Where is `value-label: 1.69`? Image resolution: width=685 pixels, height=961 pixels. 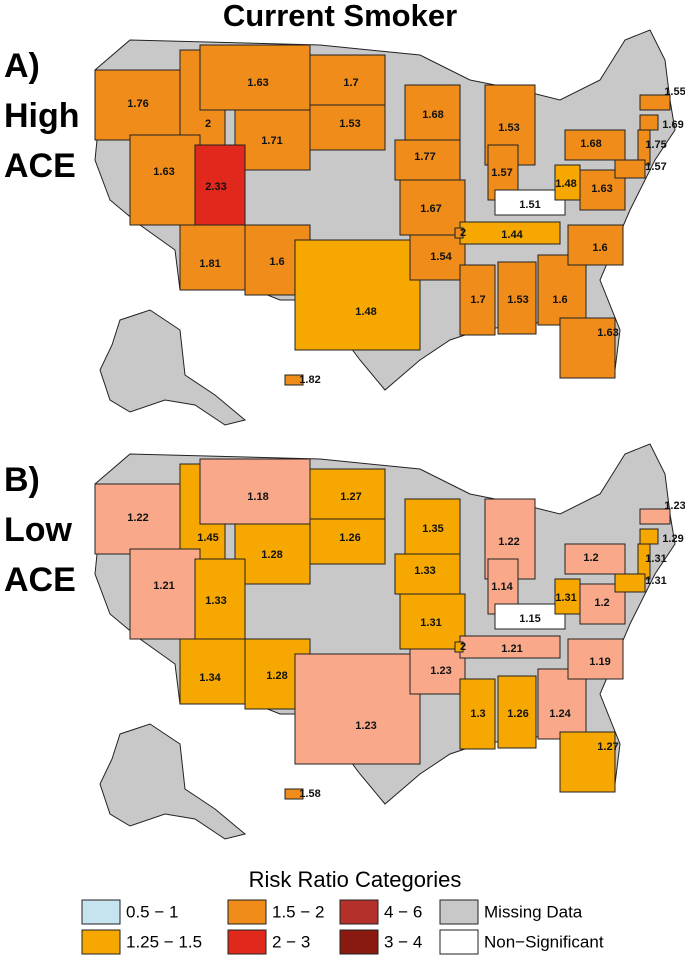
value-label: 1.69 is located at coordinates (672, 125).